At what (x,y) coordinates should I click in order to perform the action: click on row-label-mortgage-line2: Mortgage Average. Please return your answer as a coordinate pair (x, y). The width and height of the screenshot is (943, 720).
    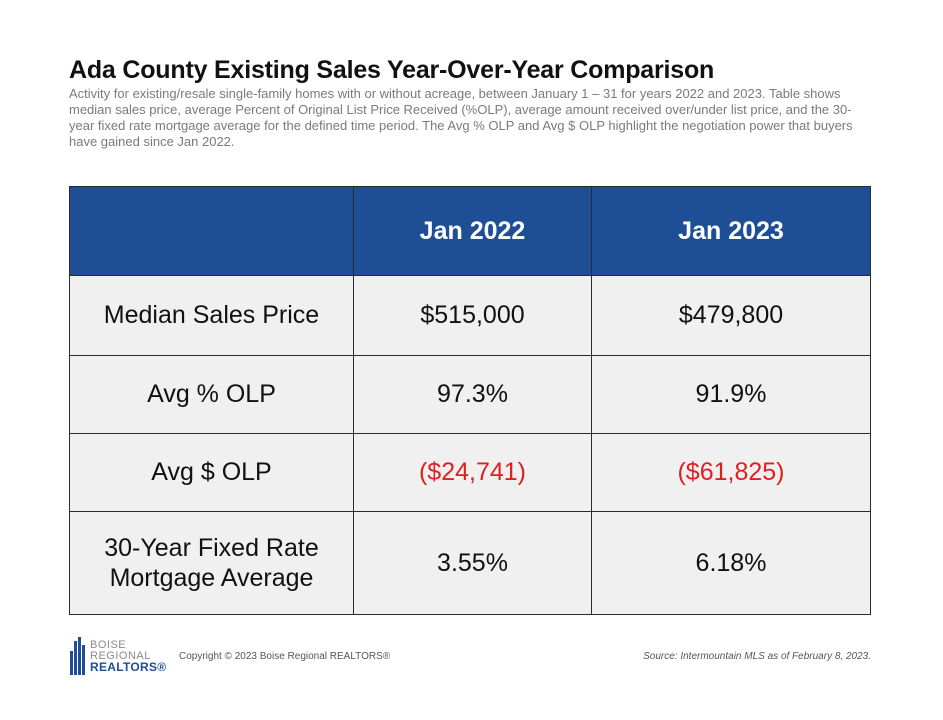
    Looking at the image, I should click on (211, 578).